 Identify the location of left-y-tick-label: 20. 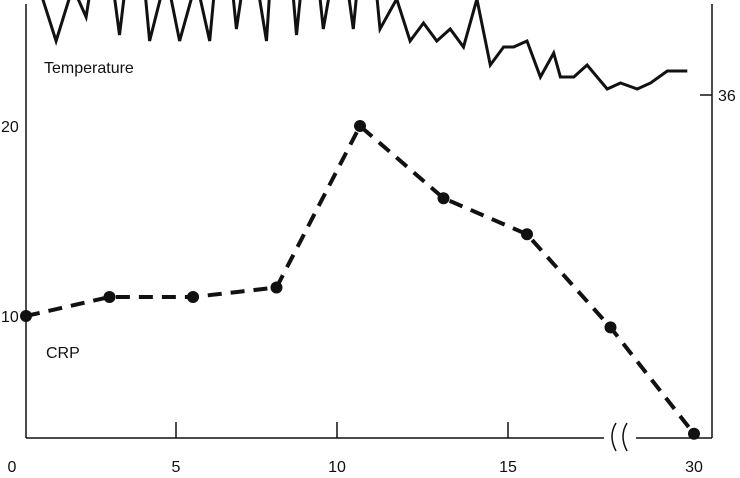
(10, 127).